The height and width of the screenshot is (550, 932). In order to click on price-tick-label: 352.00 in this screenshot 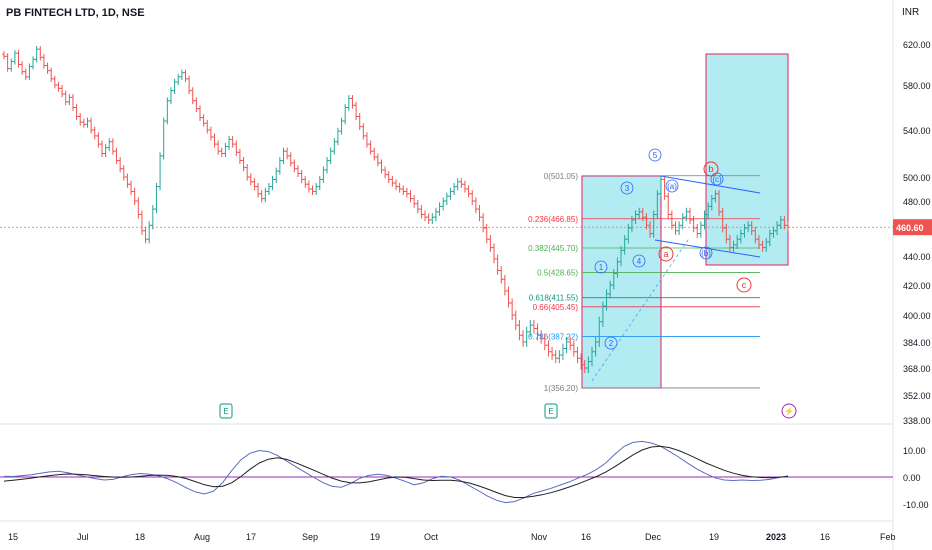, I will do `click(917, 396)`.